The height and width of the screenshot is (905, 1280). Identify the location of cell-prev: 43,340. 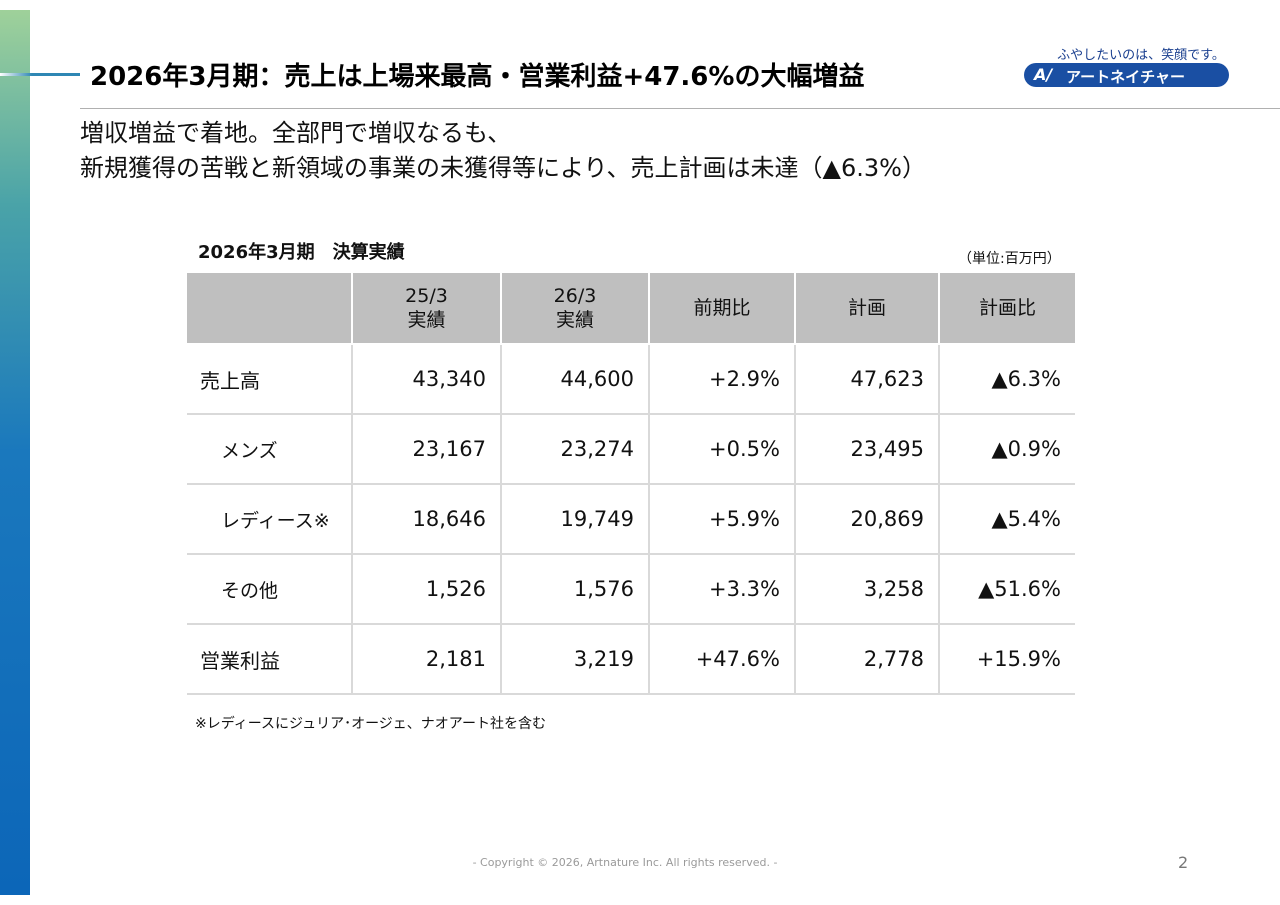
(427, 379).